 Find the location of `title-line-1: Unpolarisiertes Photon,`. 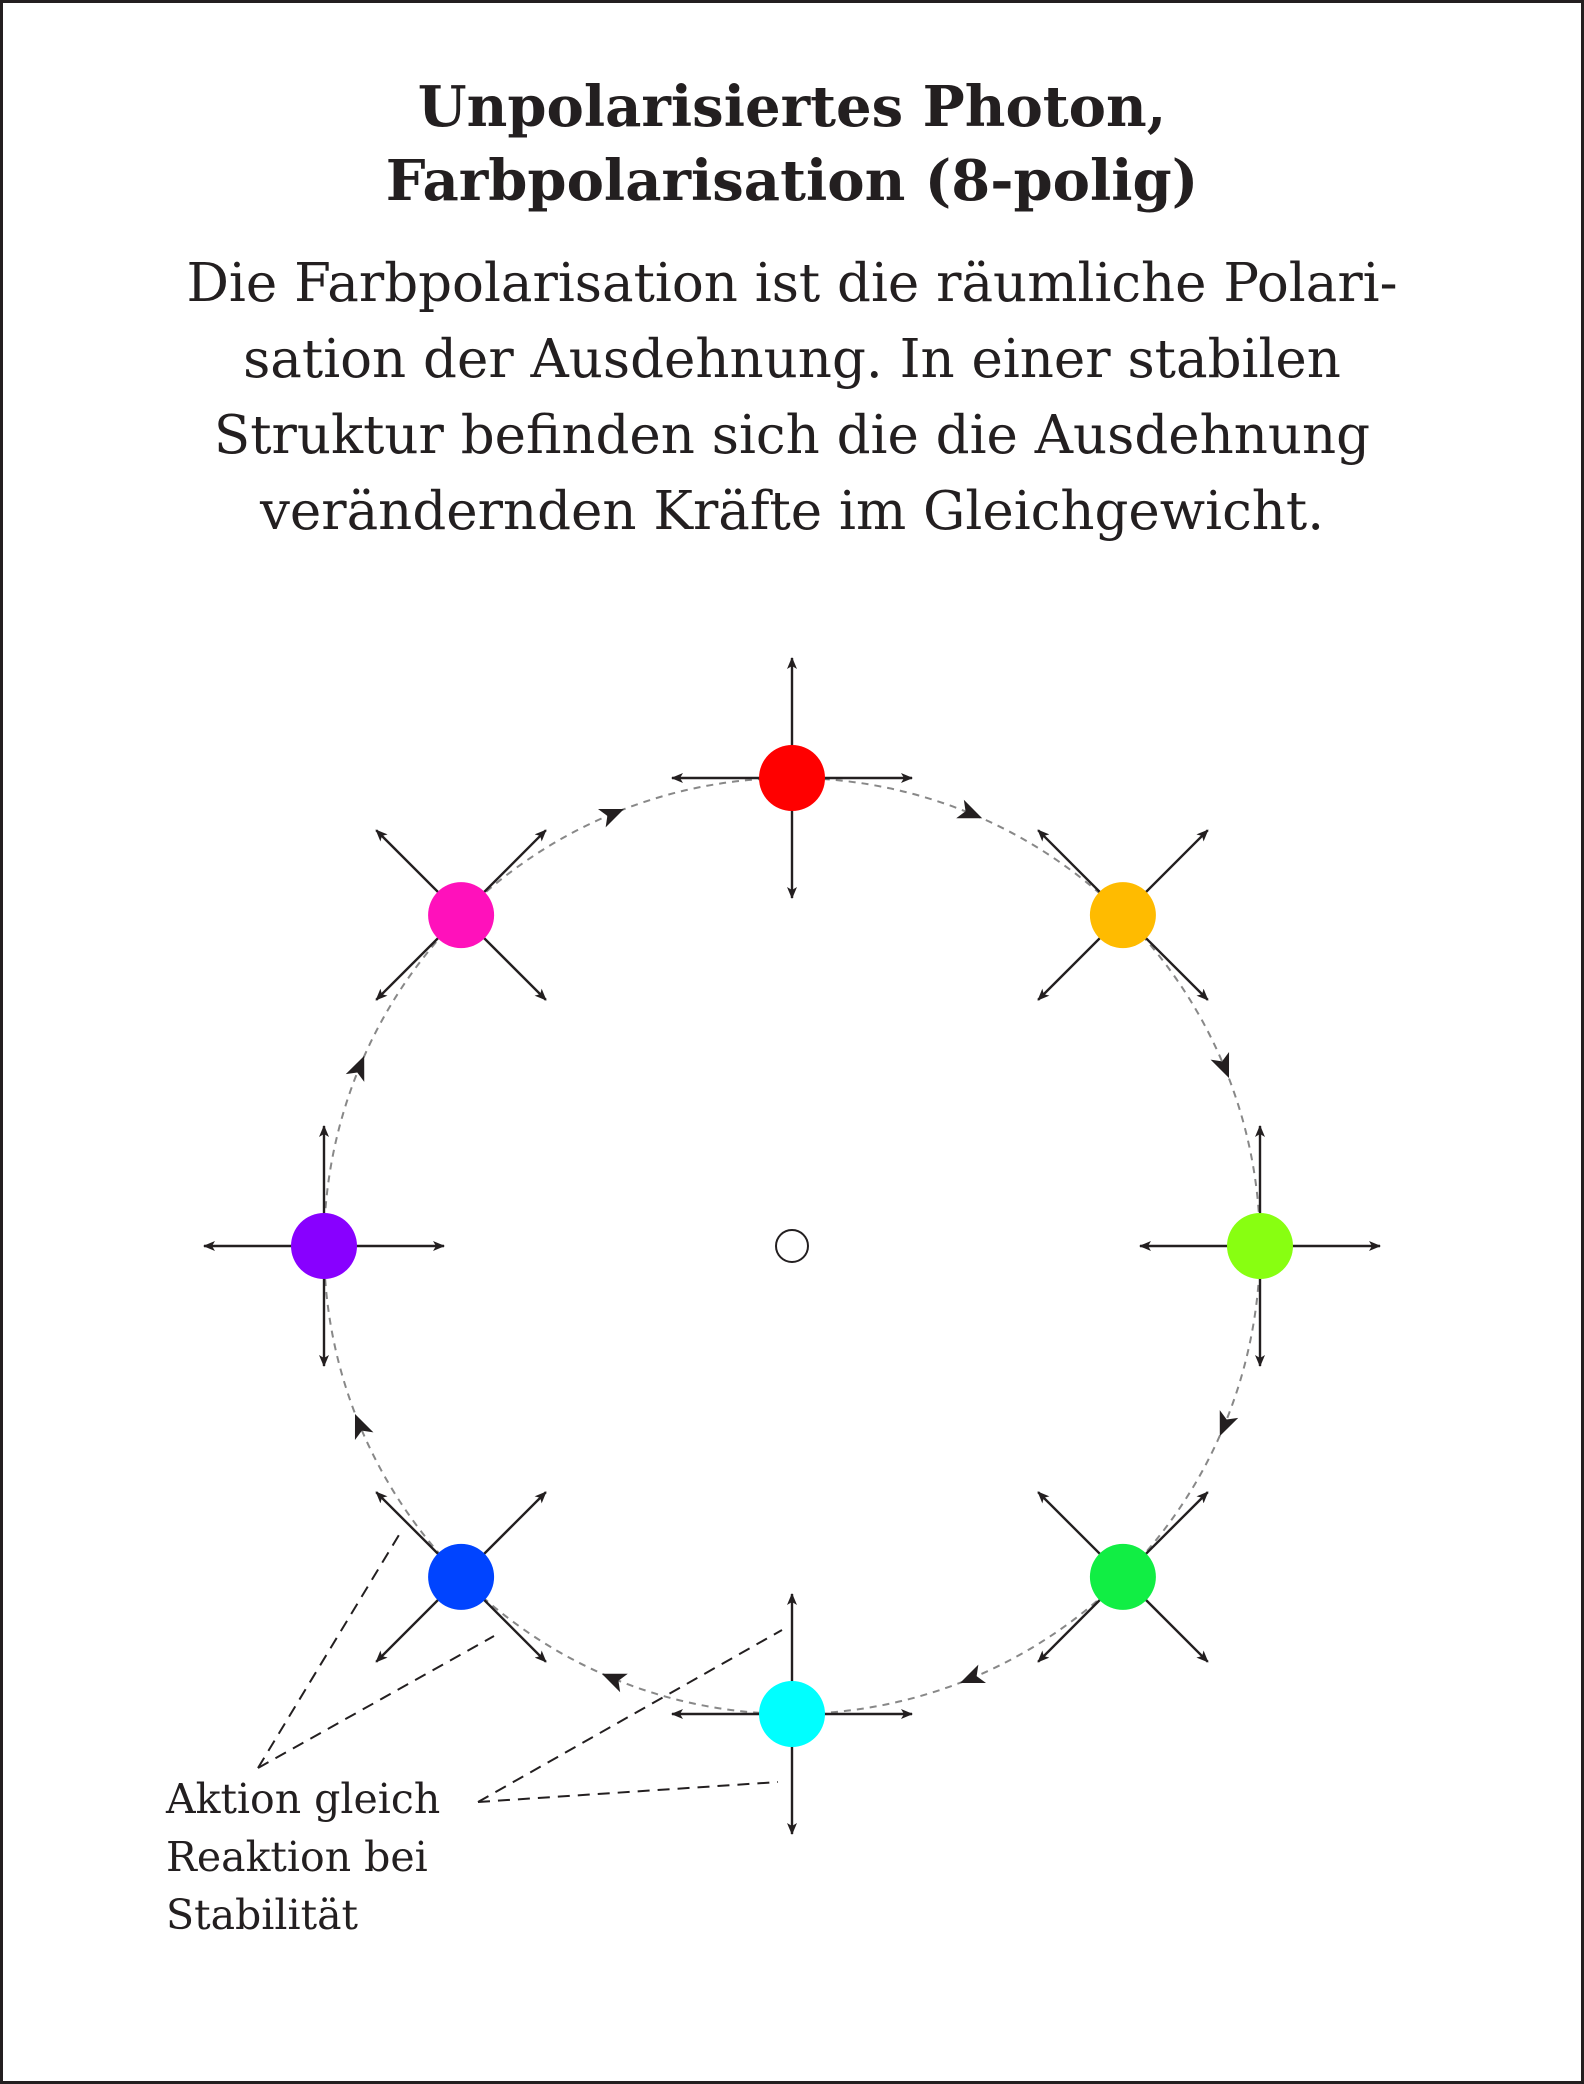

title-line-1: Unpolarisiertes Photon, is located at coordinates (792, 107).